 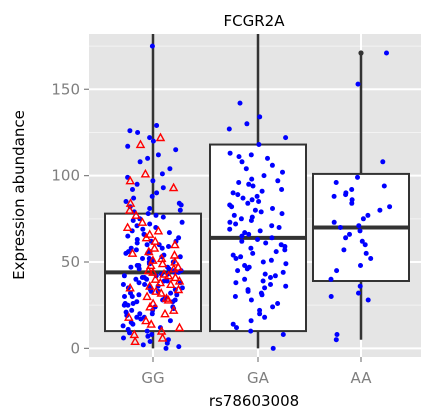 I want to click on x-tick-label: GA, so click(x=258, y=378).